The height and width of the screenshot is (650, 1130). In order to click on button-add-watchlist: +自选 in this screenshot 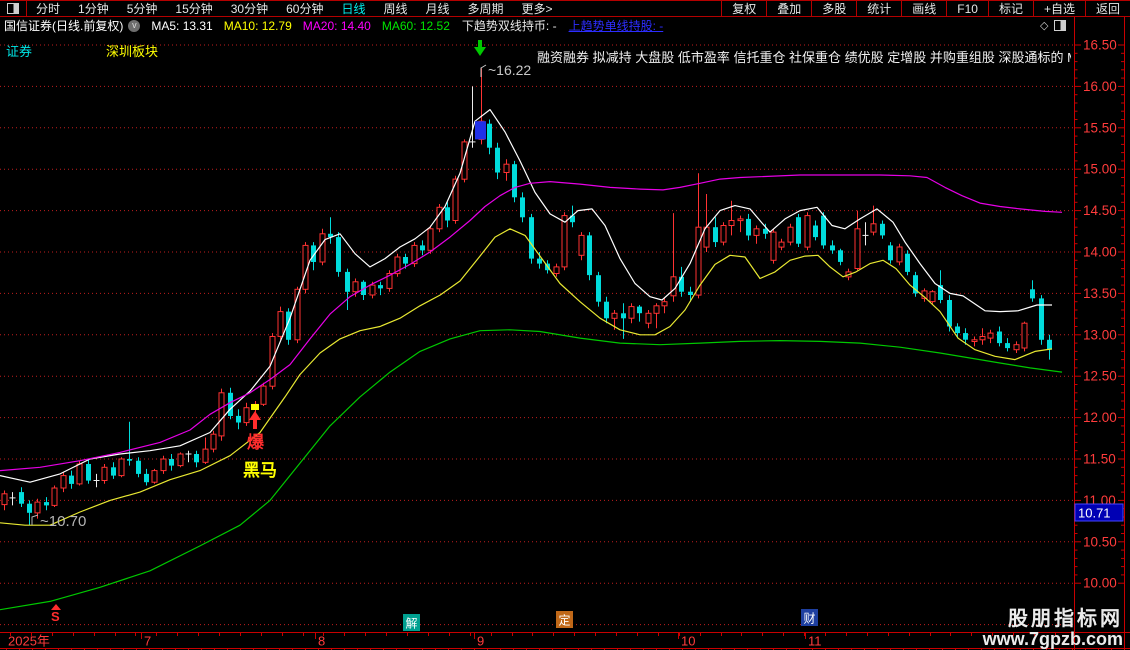, I will do `click(1058, 8)`.